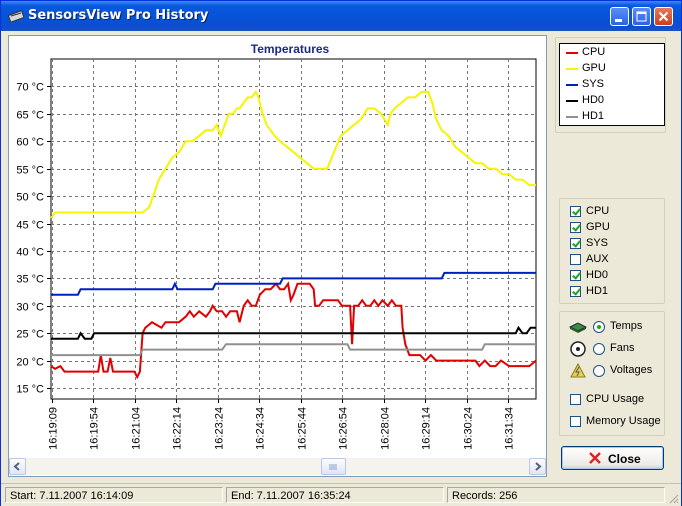 The image size is (682, 506). Describe the element at coordinates (54, 428) in the screenshot. I see `x-tick-label: 16:19:09` at that location.